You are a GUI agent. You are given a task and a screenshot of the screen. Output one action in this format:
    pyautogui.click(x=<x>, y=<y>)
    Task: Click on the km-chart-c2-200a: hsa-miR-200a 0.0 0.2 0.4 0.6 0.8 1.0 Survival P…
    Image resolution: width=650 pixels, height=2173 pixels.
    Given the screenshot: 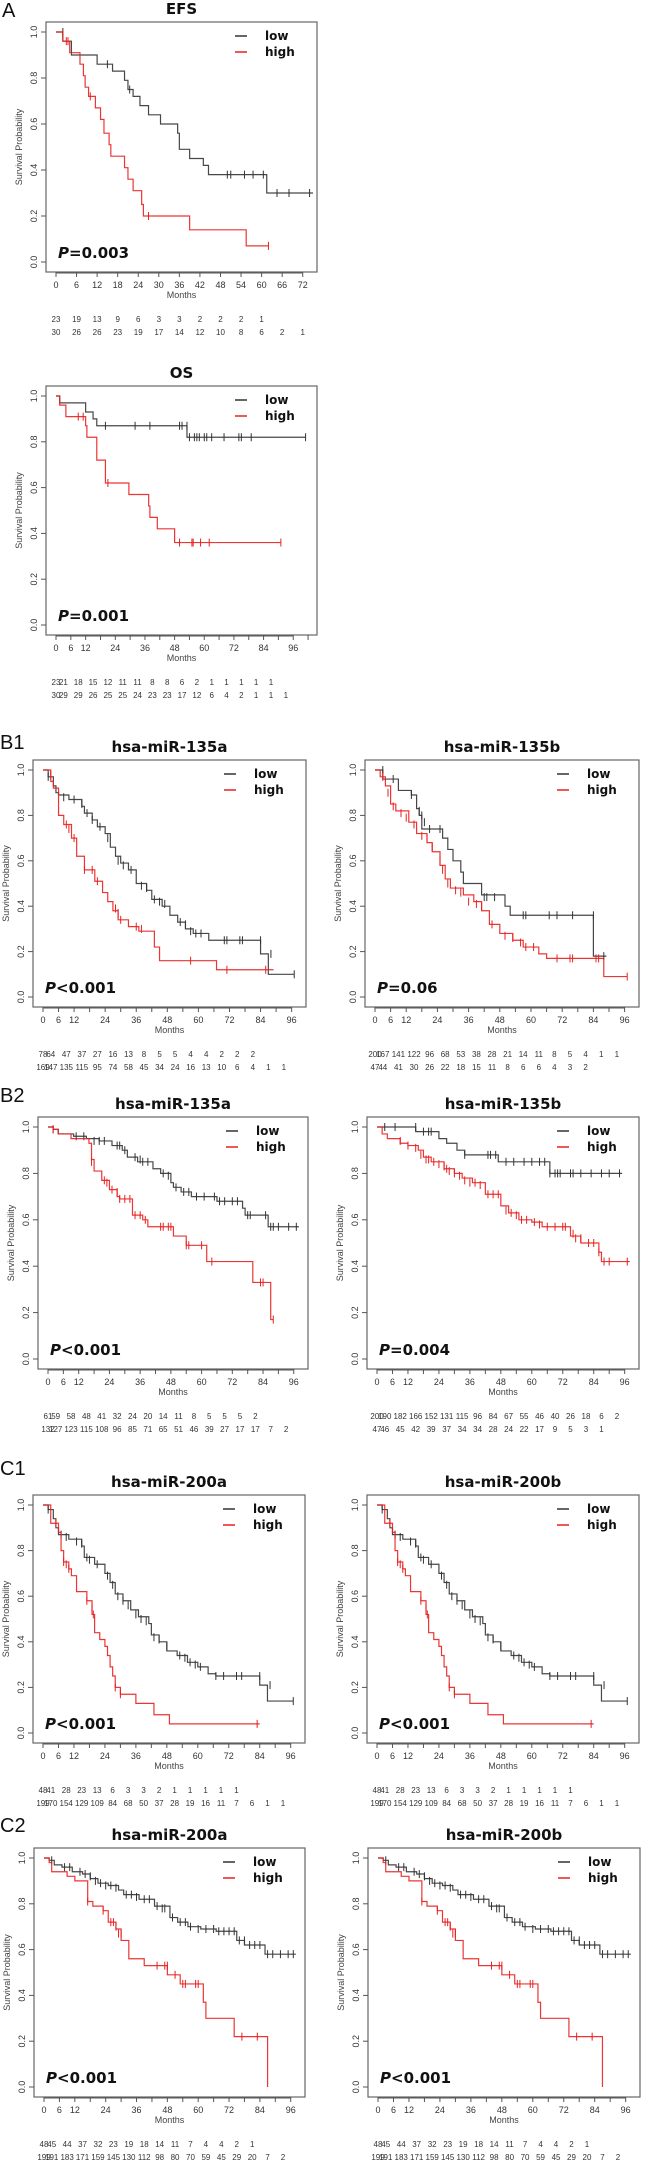 What is the action you would take?
    pyautogui.click(x=154, y=1994)
    